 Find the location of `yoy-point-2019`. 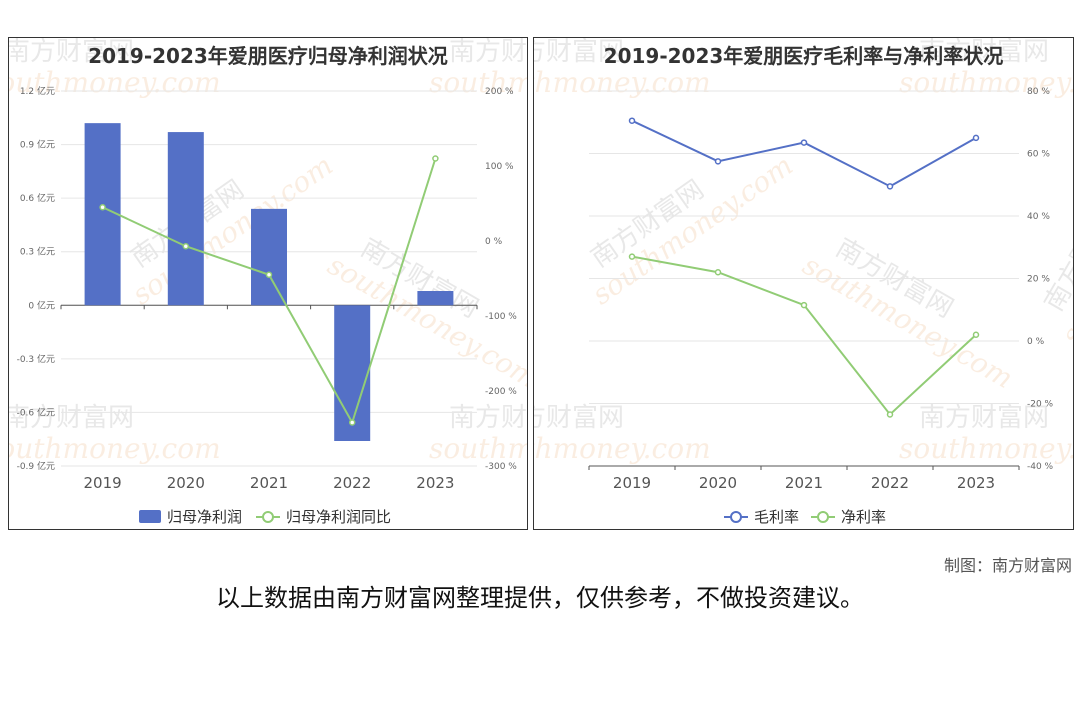

yoy-point-2019 is located at coordinates (102, 207).